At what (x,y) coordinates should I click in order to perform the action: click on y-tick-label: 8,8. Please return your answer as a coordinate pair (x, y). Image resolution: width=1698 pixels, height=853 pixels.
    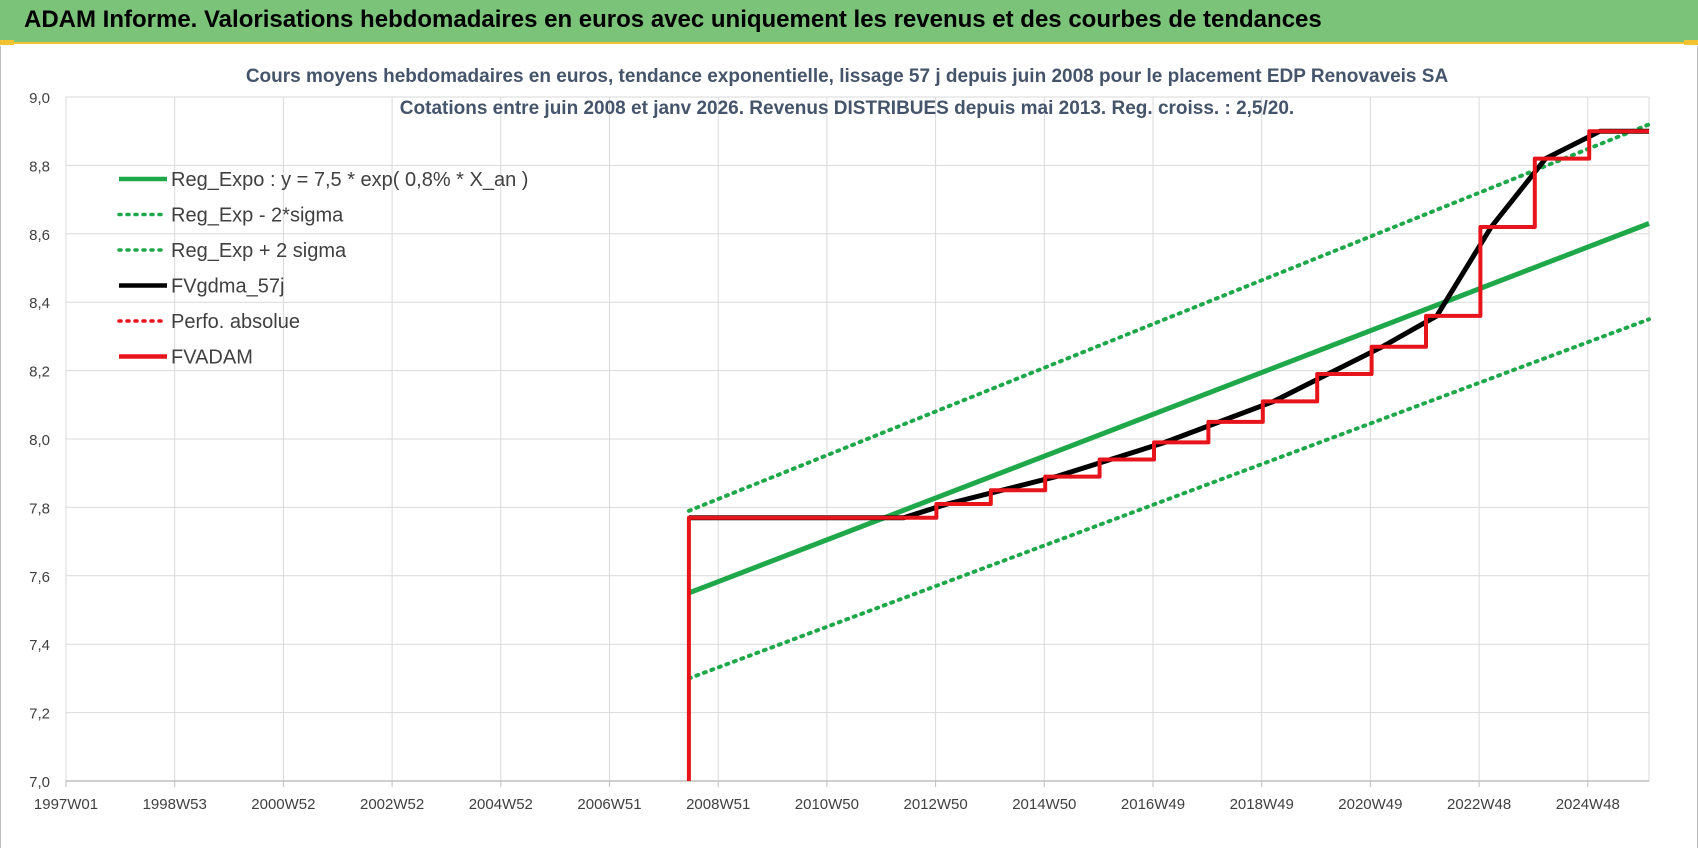
    Looking at the image, I should click on (39, 166).